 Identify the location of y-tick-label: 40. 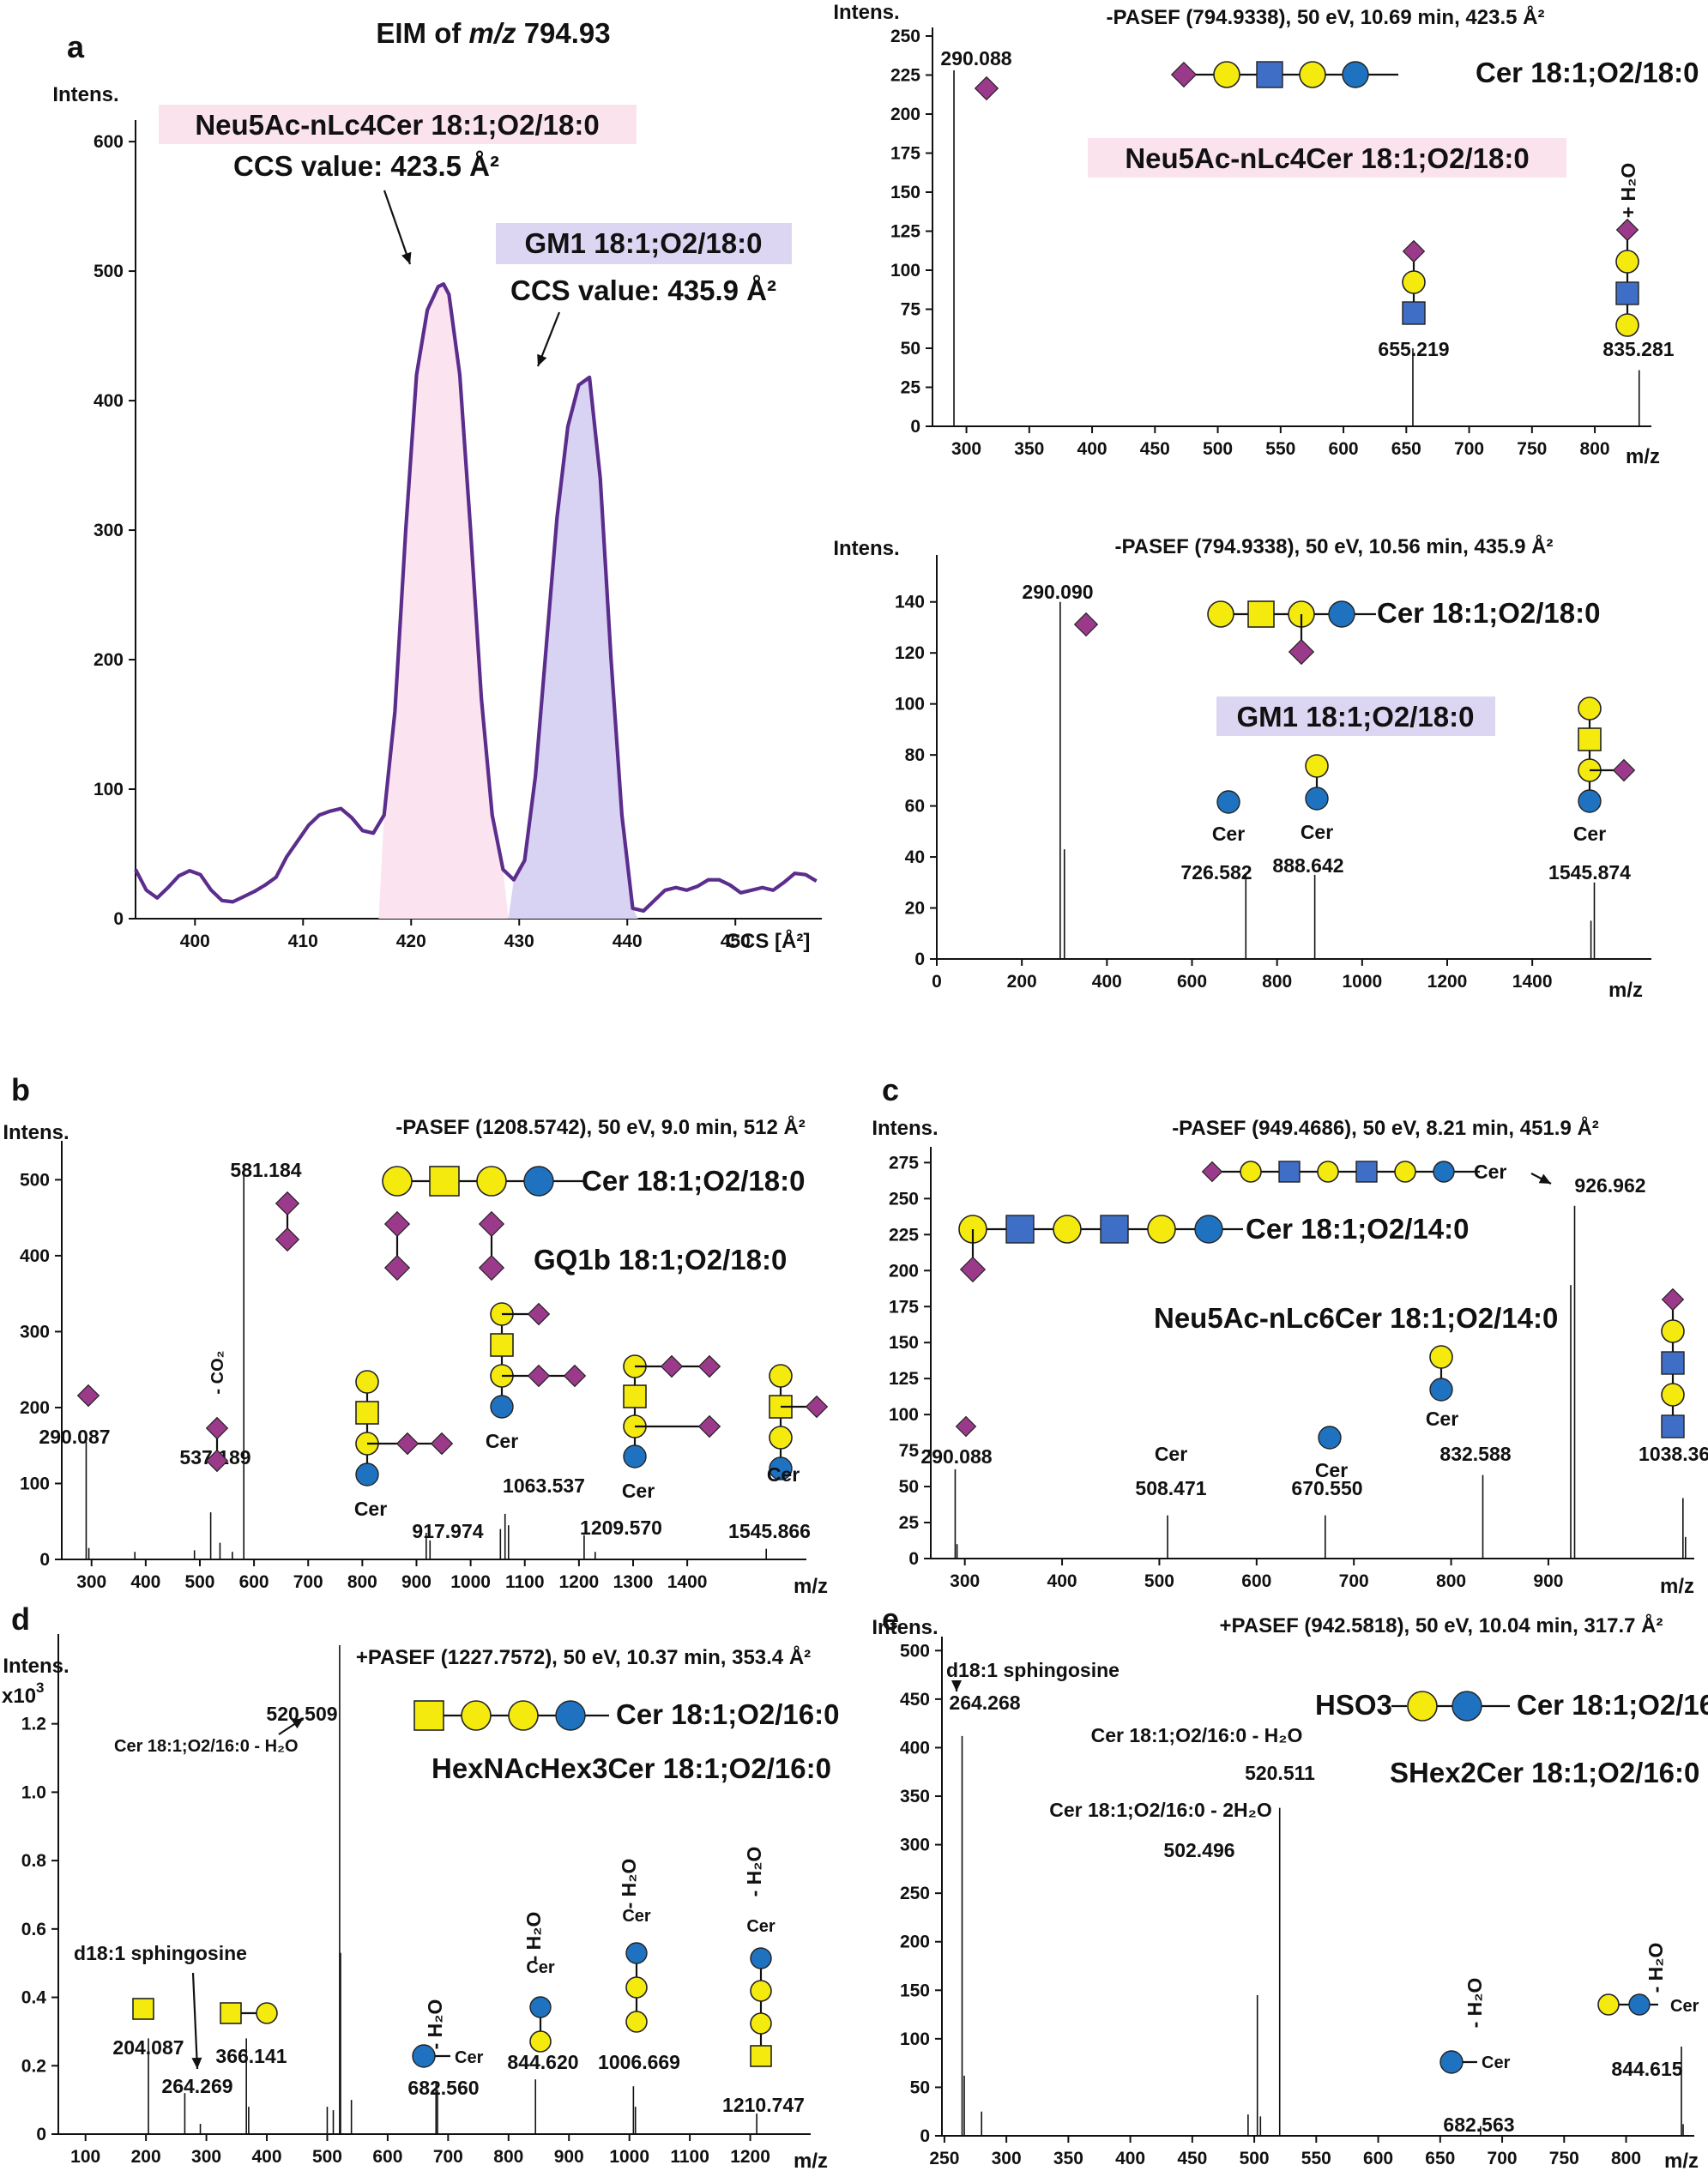
(915, 857).